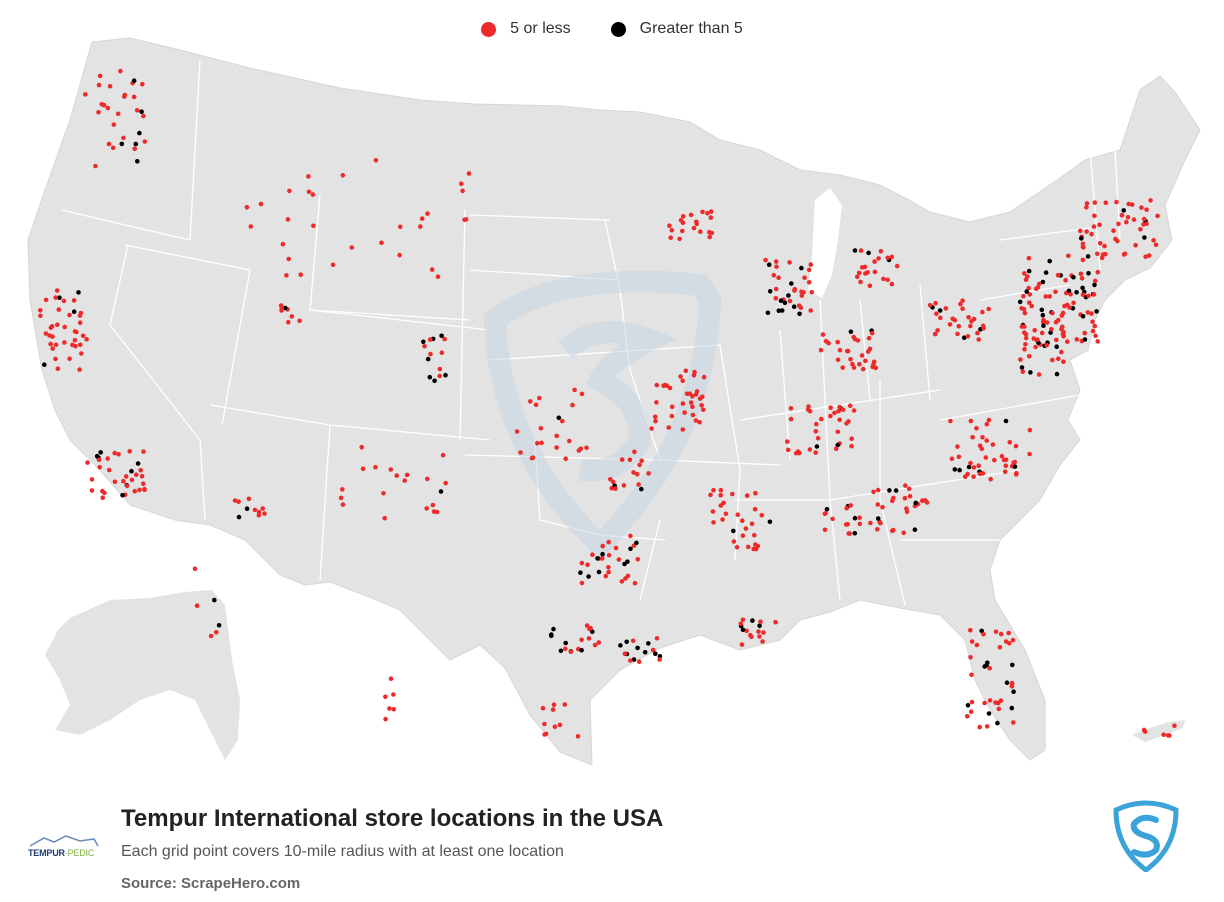 The image size is (1224, 902). I want to click on legend-item-greater-than-5: Greater than 5, so click(676, 29).